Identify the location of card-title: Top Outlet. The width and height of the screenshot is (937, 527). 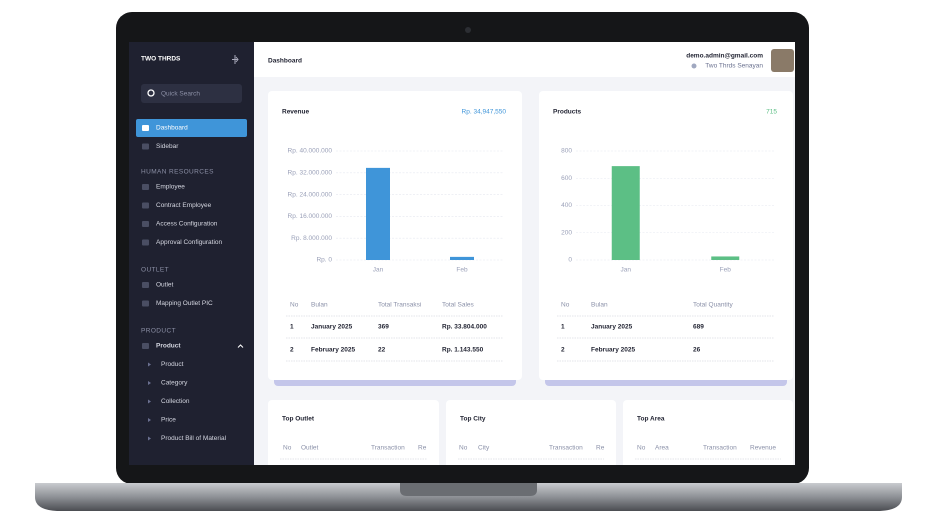
(298, 419).